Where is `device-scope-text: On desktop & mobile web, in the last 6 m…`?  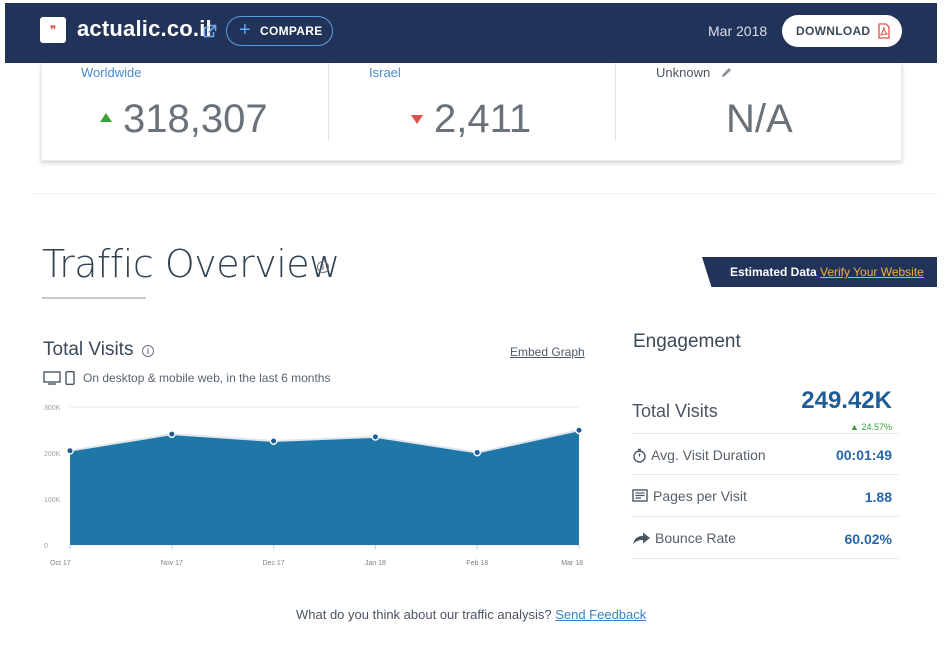 device-scope-text: On desktop & mobile web, in the last 6 m… is located at coordinates (207, 378).